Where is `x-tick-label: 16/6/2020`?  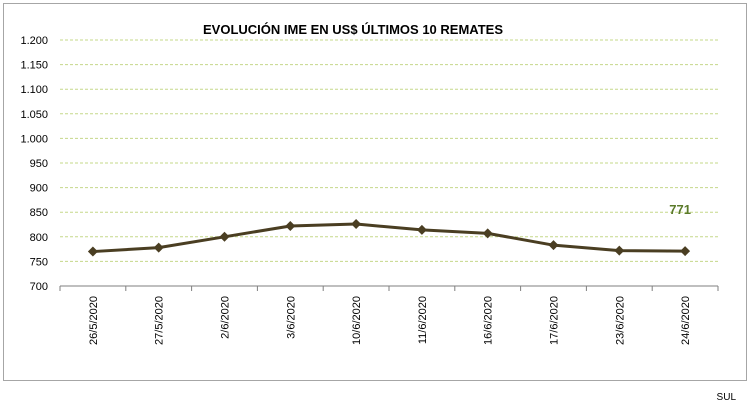 x-tick-label: 16/6/2020 is located at coordinates (489, 320).